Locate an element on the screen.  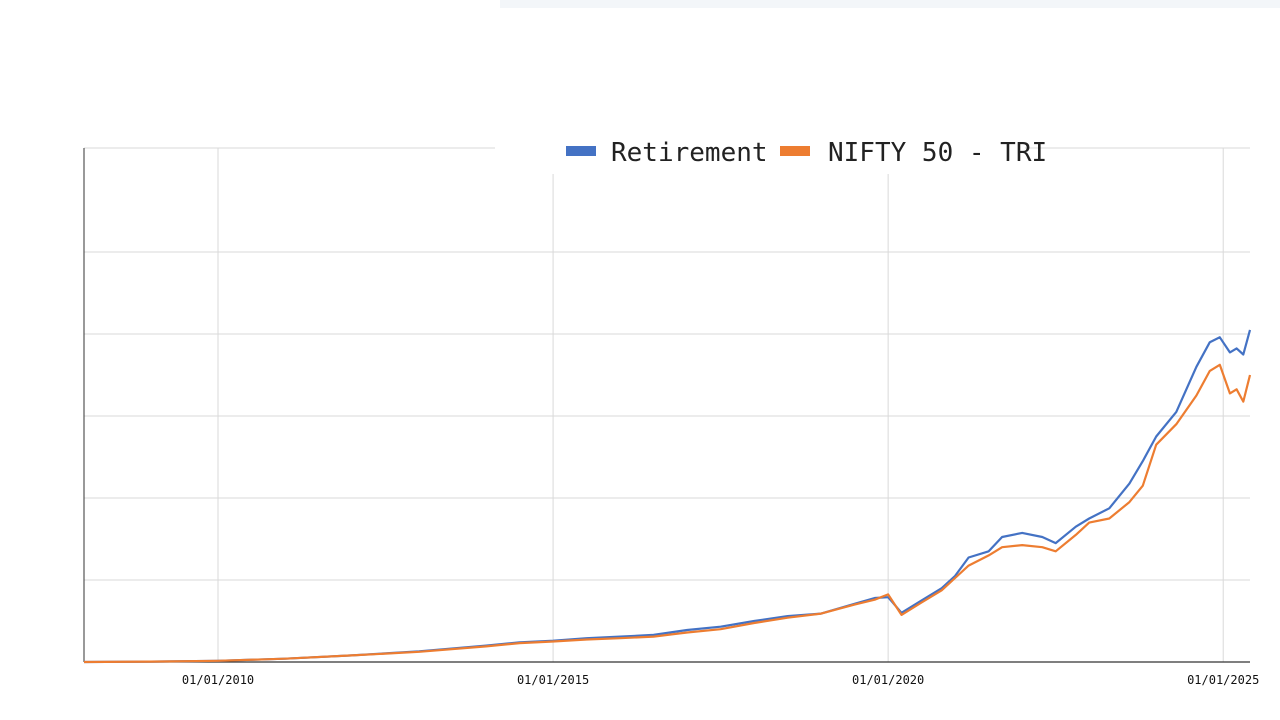
x-tick-label-2015: 01/01/2015 is located at coordinates (553, 680).